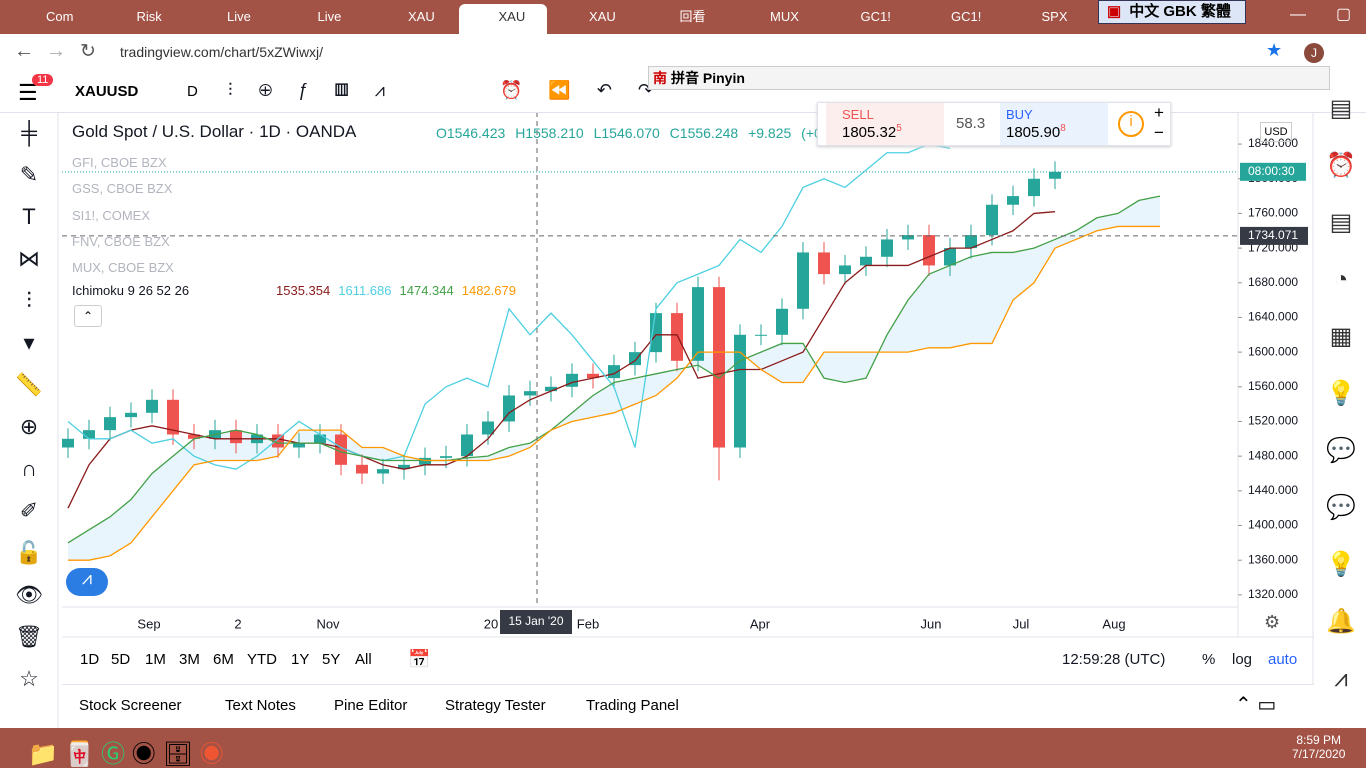 Image resolution: width=1366 pixels, height=769 pixels. Describe the element at coordinates (90, 659) in the screenshot. I see `range: 1D` at that location.